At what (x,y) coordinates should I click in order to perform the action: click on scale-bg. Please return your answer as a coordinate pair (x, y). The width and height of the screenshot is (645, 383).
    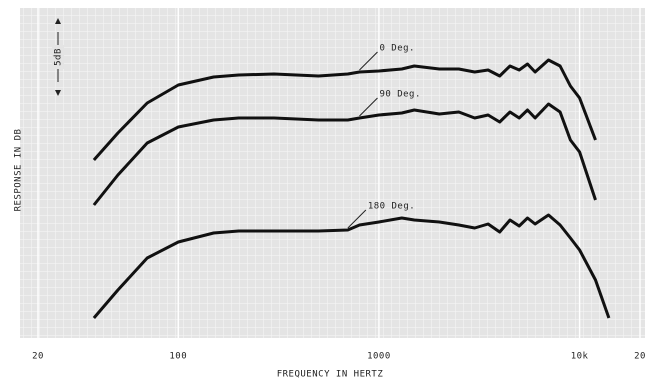
    Looking at the image, I should click on (58, 57).